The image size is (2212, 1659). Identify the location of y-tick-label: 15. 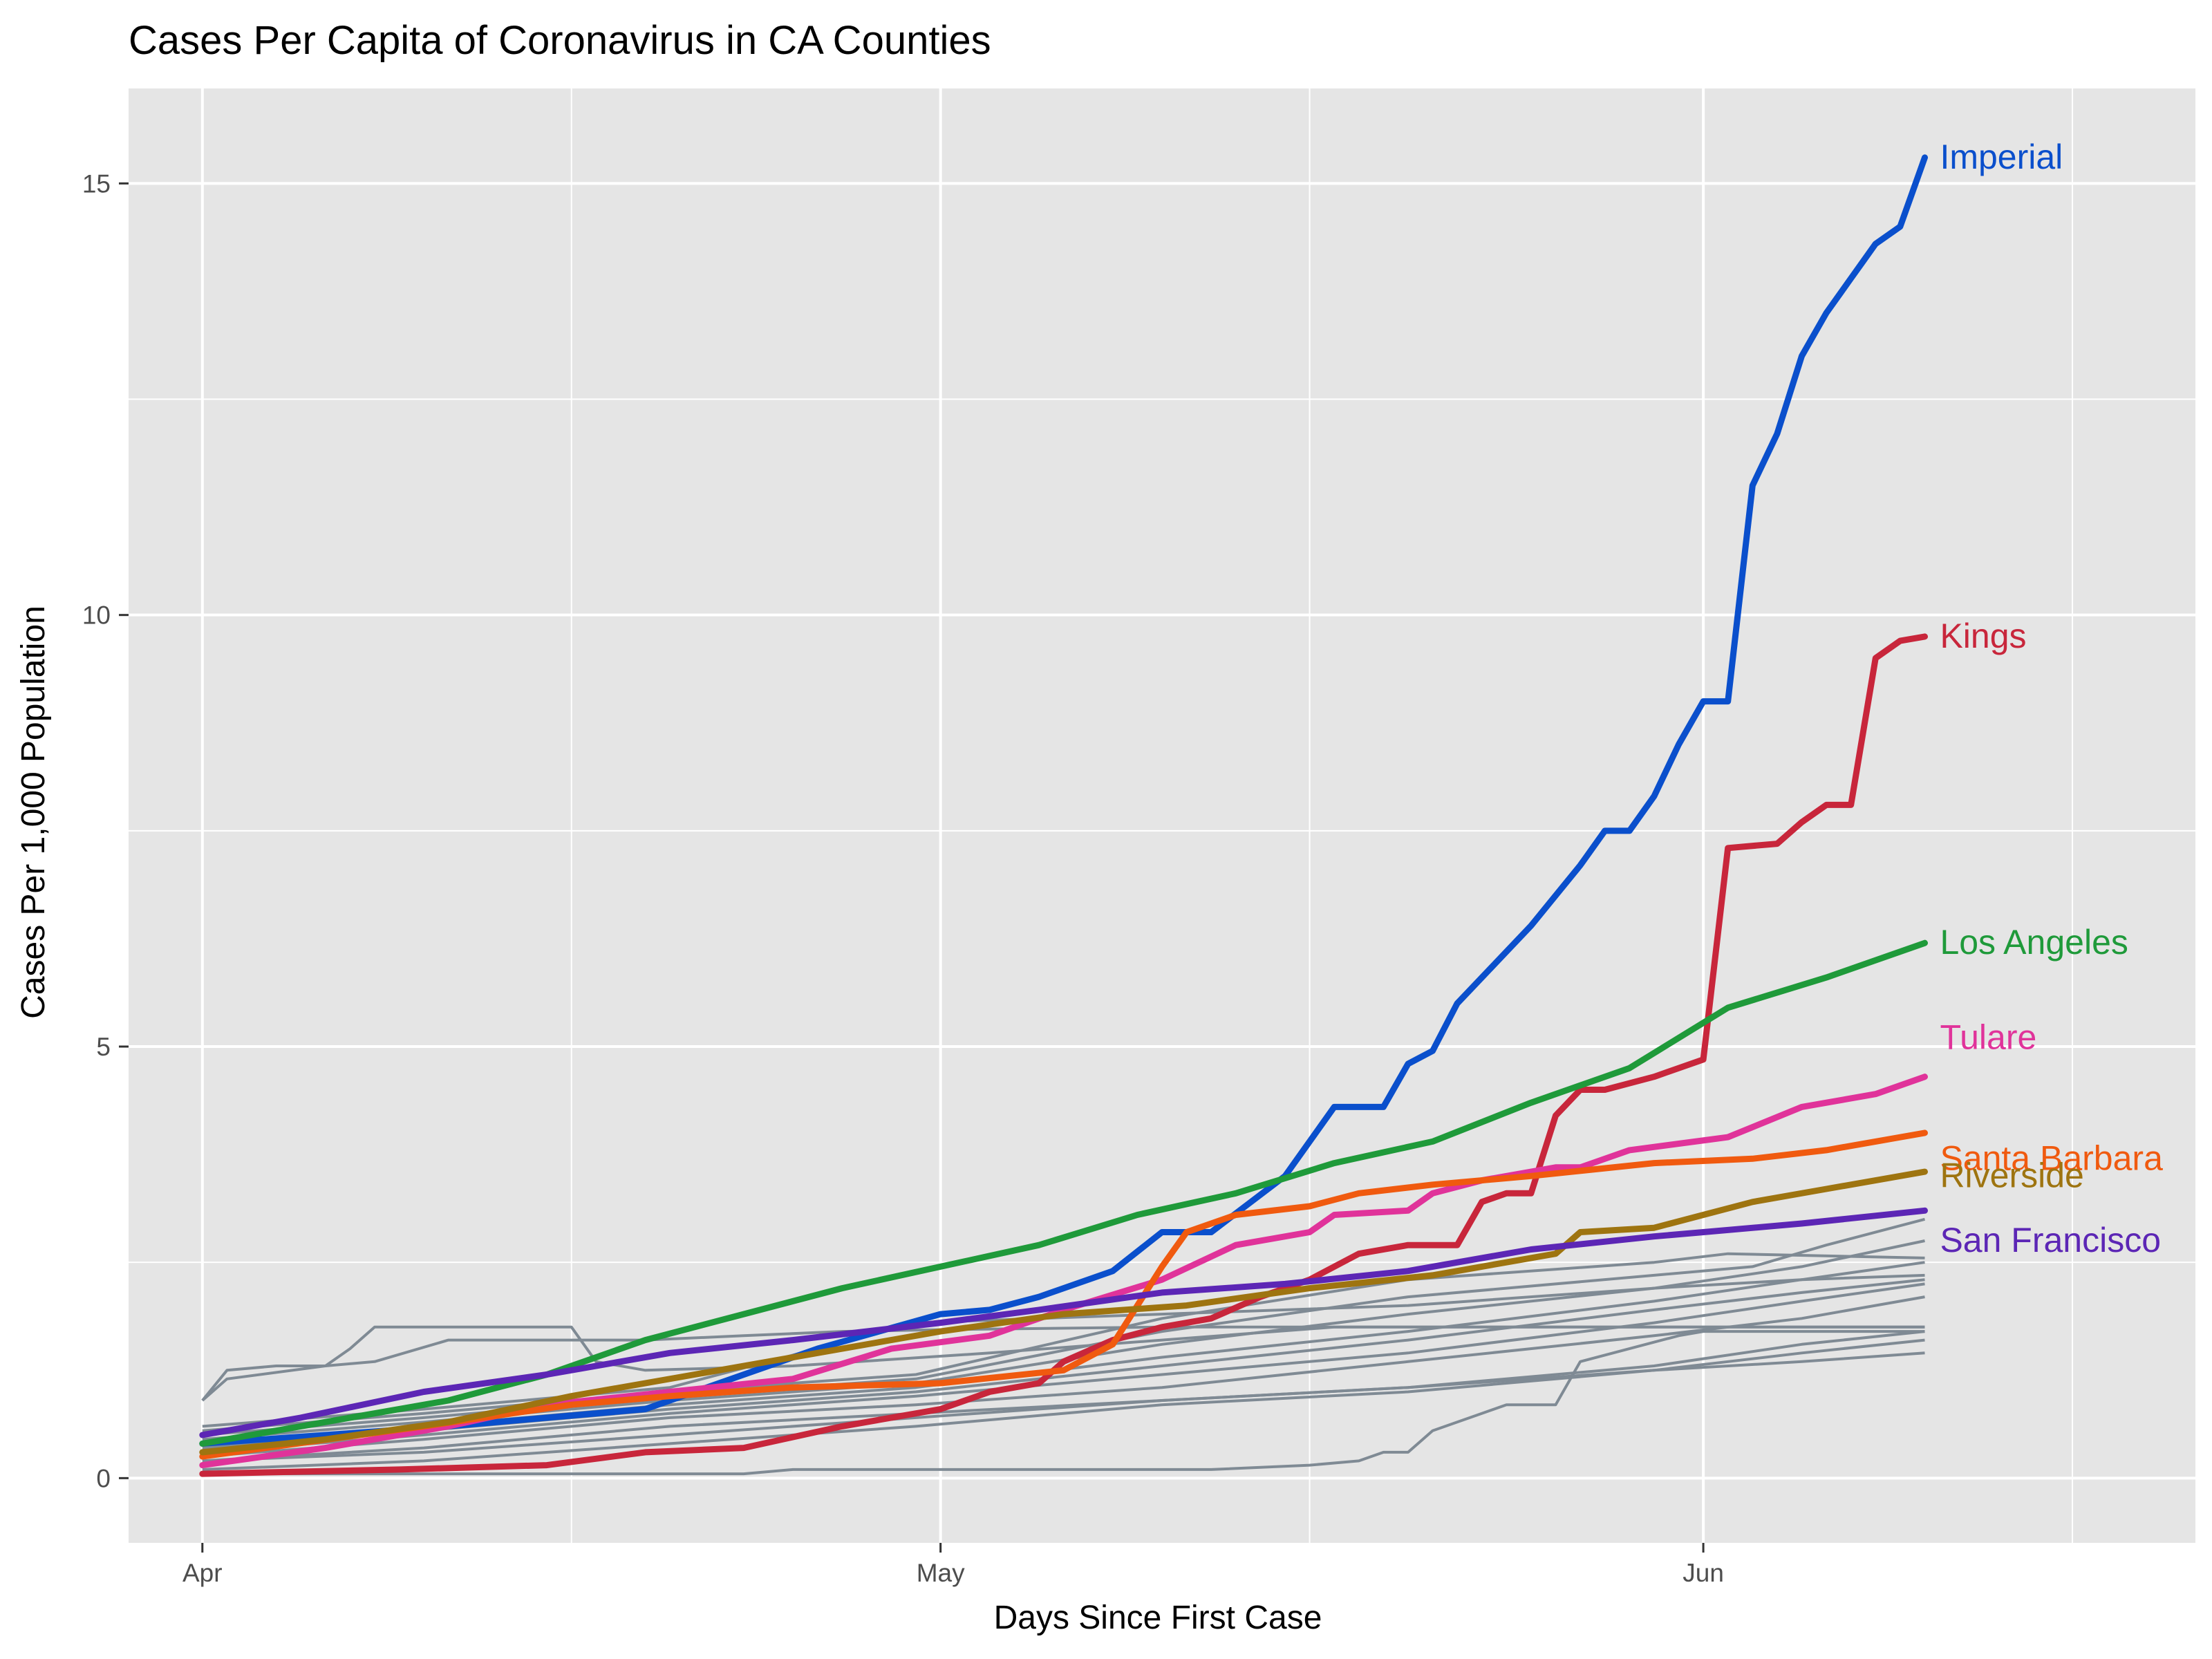
(97, 184).